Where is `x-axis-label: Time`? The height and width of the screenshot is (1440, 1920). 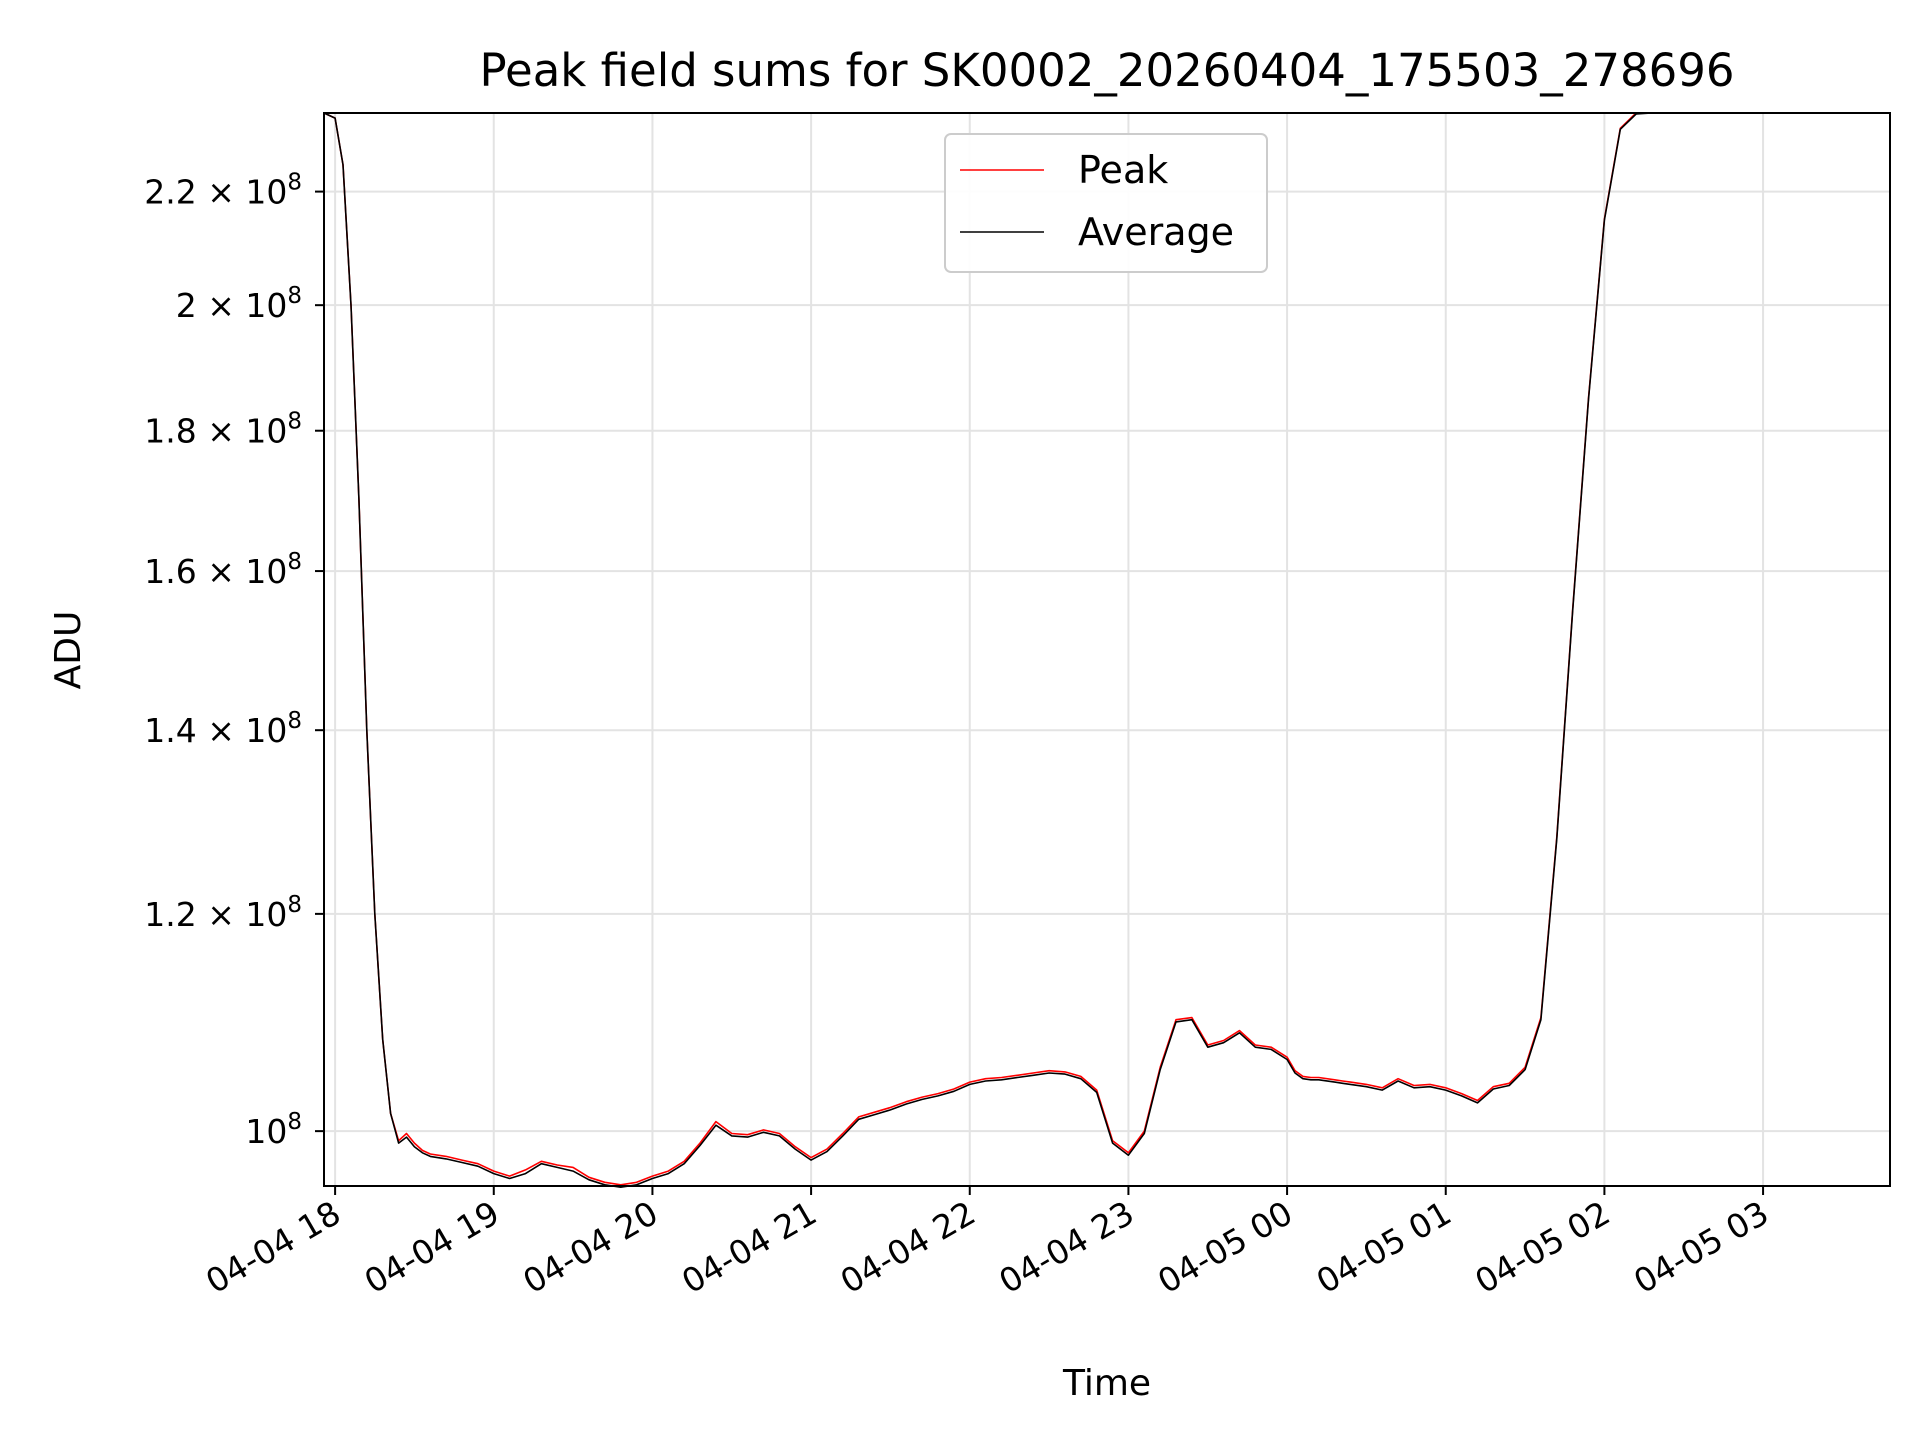
x-axis-label: Time is located at coordinates (1106, 1383).